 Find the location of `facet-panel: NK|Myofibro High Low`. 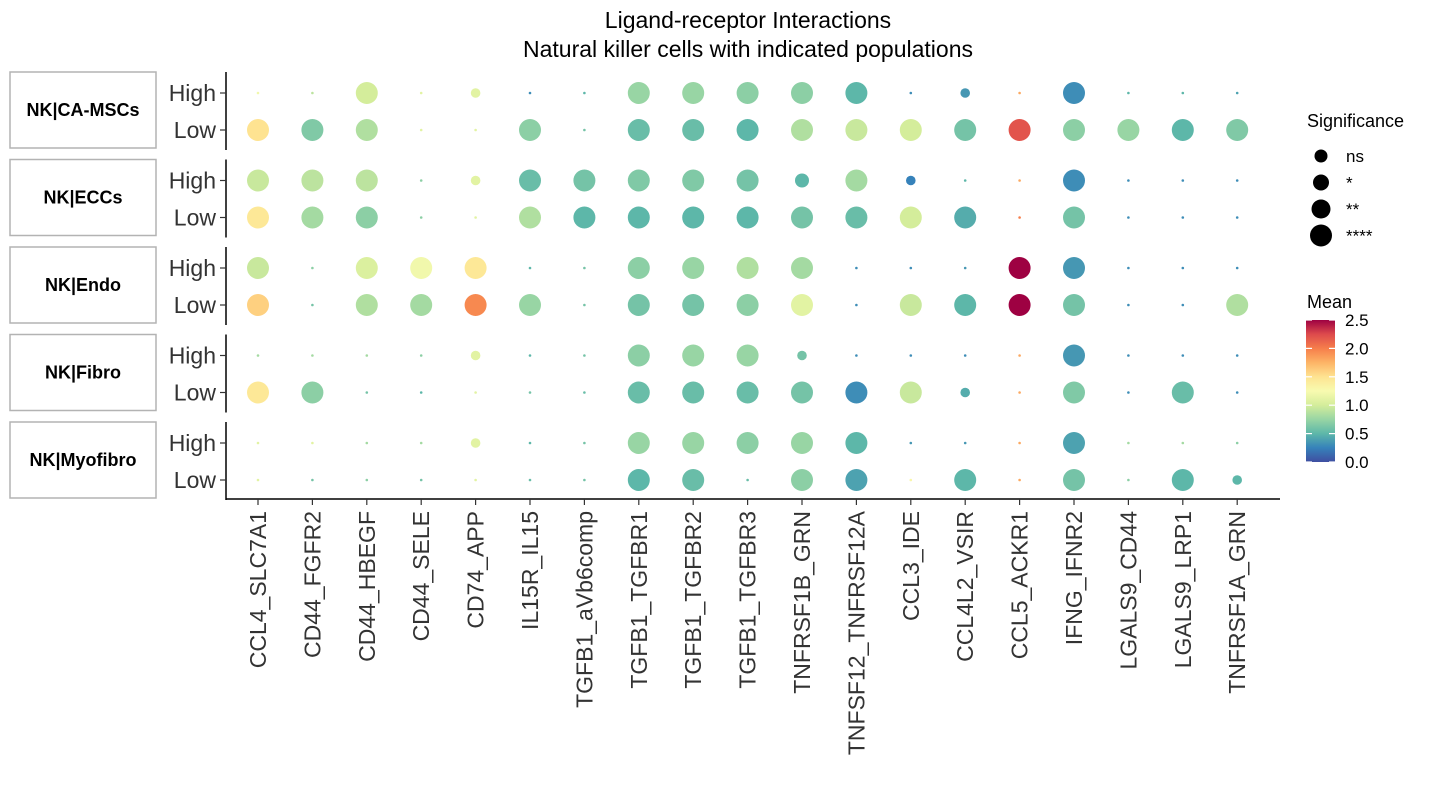

facet-panel: NK|Myofibro High Low is located at coordinates (625, 460).